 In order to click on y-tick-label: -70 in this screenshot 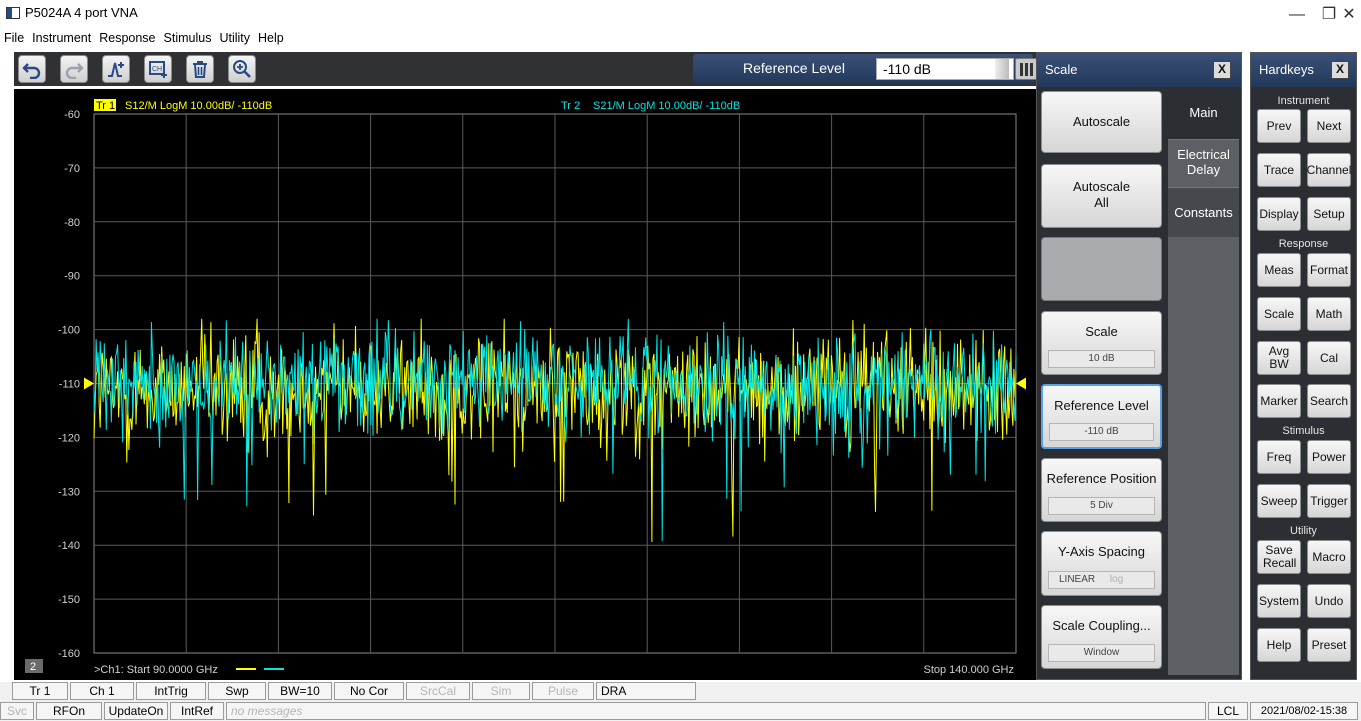, I will do `click(72, 169)`.